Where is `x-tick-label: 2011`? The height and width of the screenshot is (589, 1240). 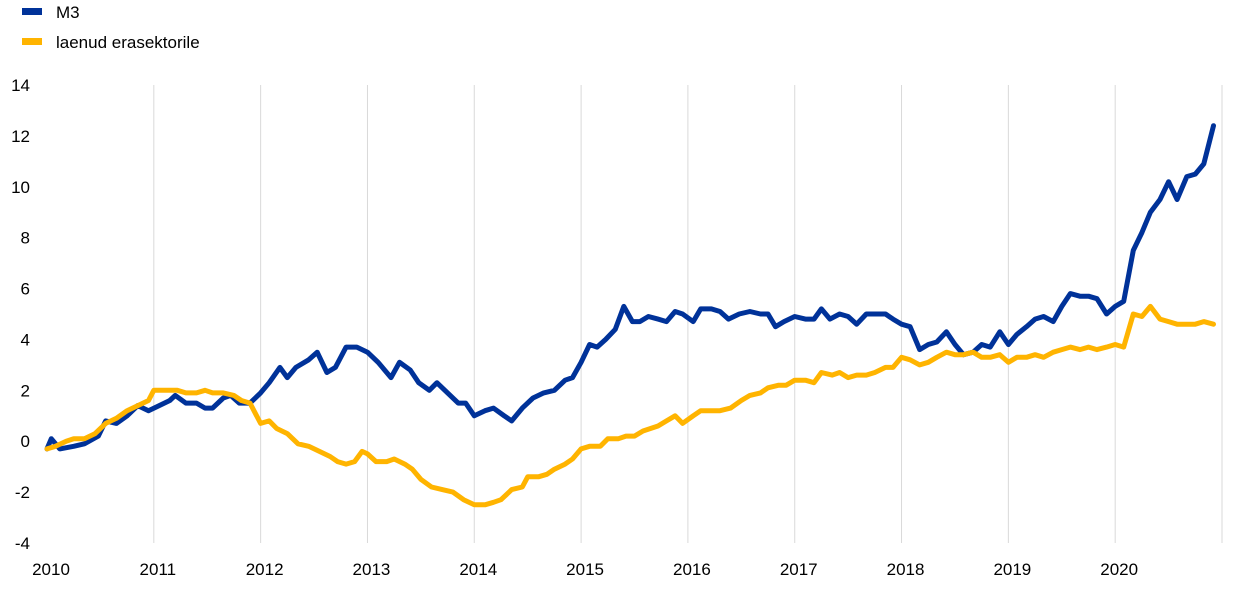 x-tick-label: 2011 is located at coordinates (158, 569).